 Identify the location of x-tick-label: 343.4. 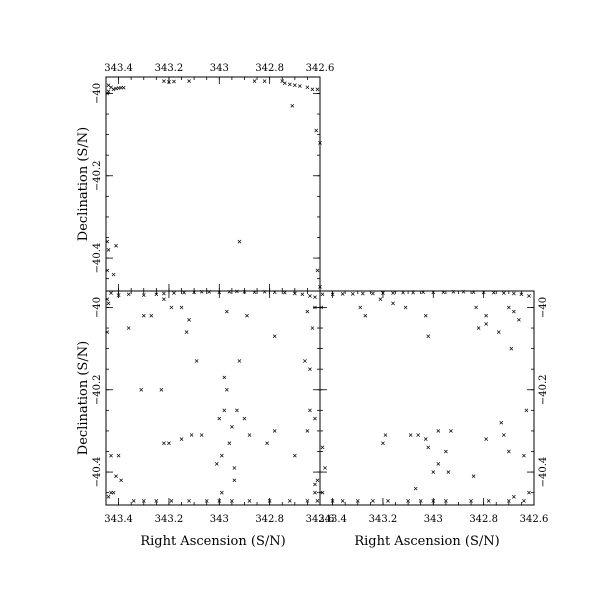
(118, 519).